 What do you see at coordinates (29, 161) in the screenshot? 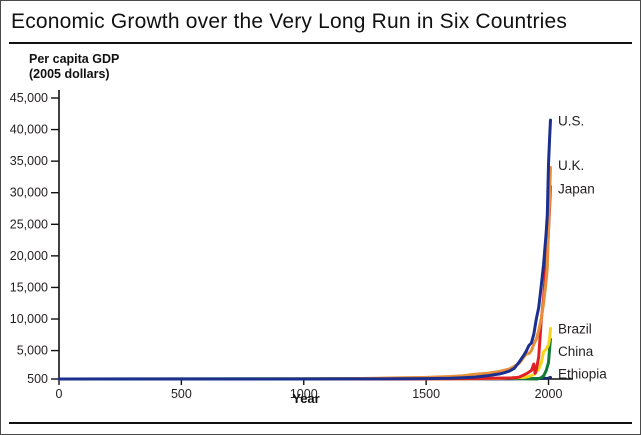
I see `y-tick-label: 35,000` at bounding box center [29, 161].